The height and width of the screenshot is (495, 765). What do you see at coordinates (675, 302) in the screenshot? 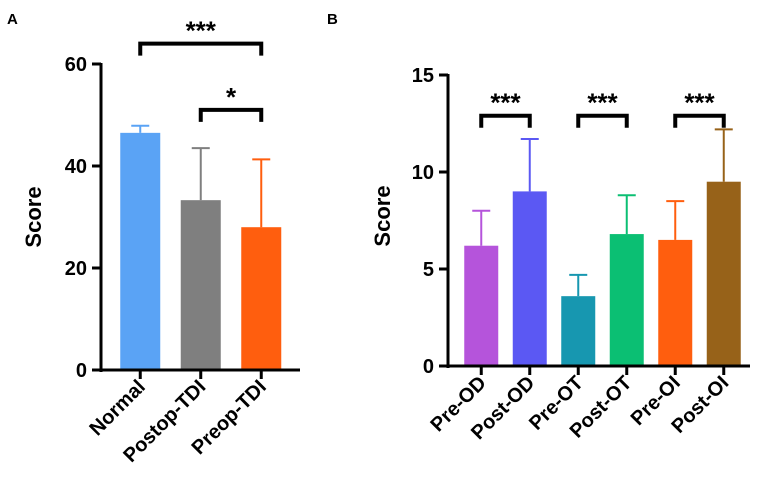
I see `bar-pre-oi` at bounding box center [675, 302].